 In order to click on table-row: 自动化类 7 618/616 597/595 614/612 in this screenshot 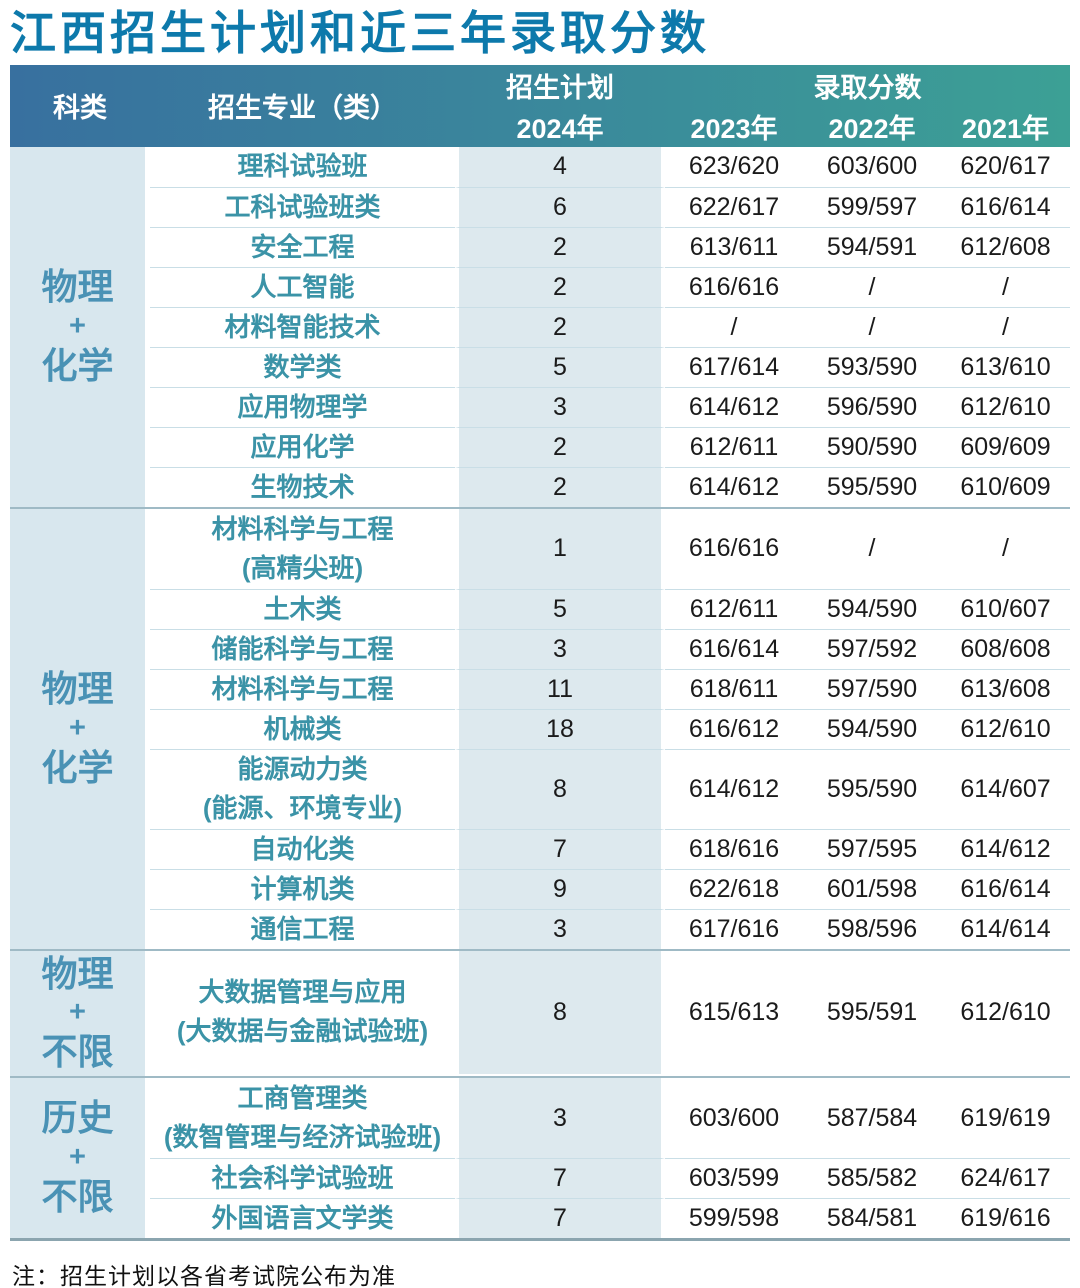, I will do `click(610, 848)`.